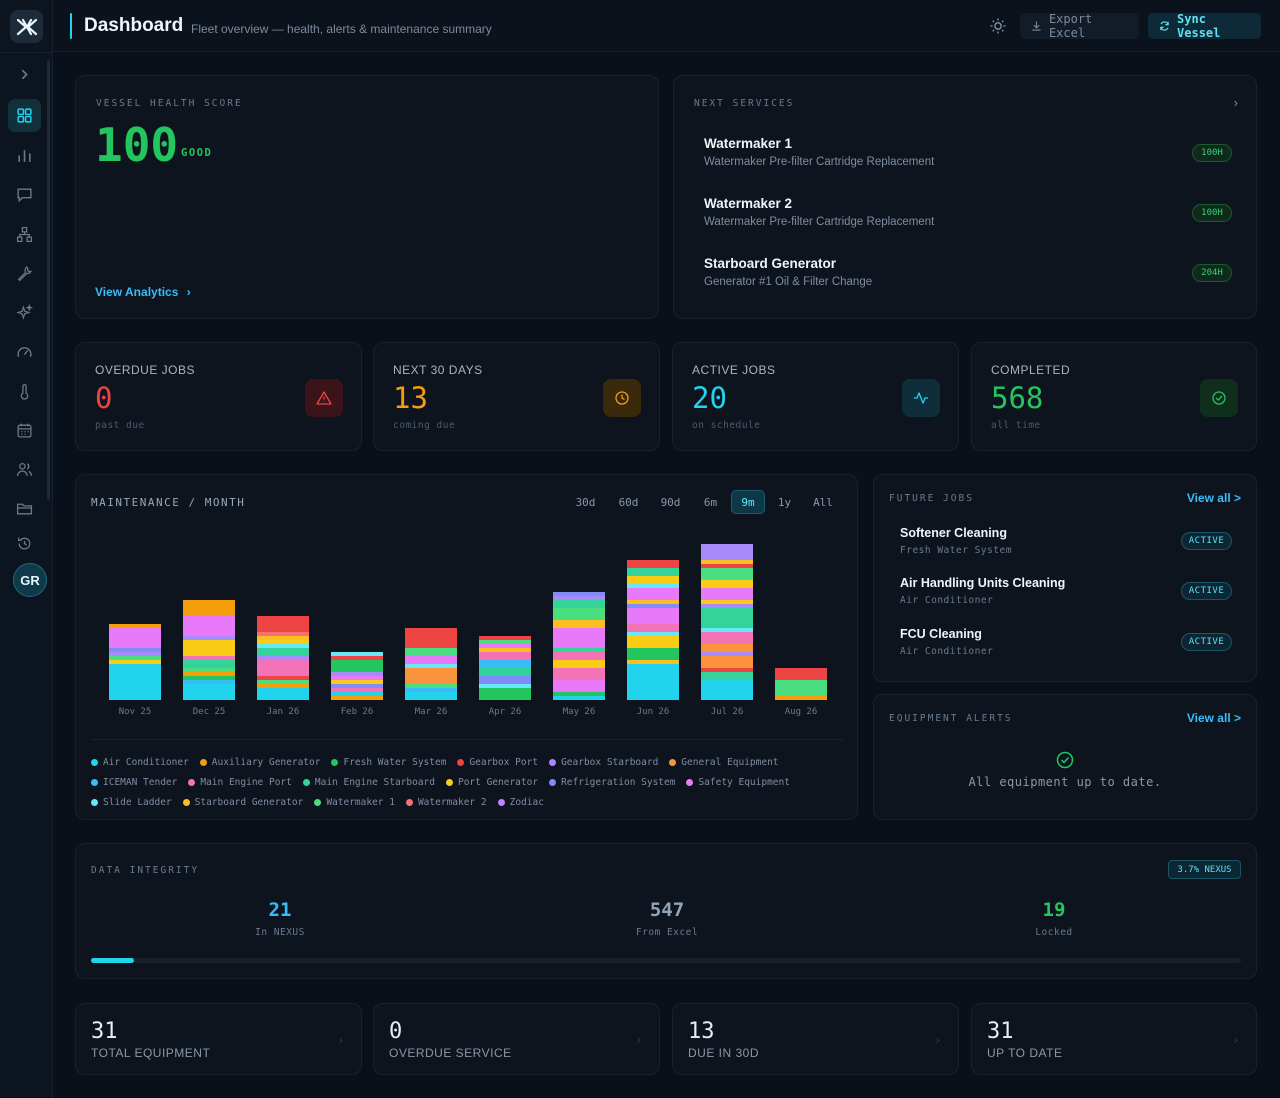 The width and height of the screenshot is (1280, 1098). Describe the element at coordinates (1070, 26) in the screenshot. I see `export-excel-label: Export Excel` at that location.